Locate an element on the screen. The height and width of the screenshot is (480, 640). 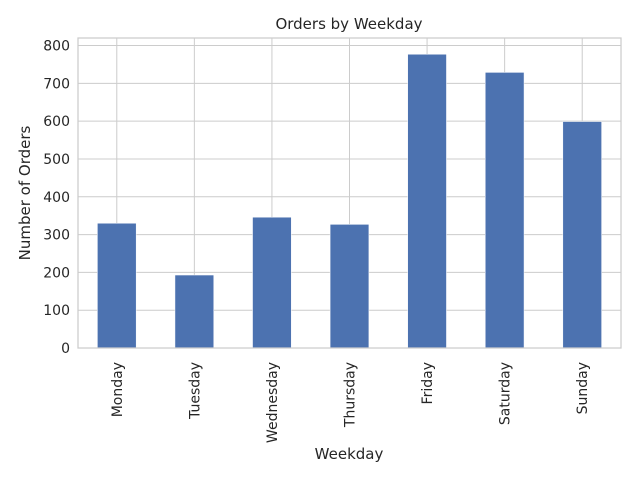
bar-thursday is located at coordinates (349, 286).